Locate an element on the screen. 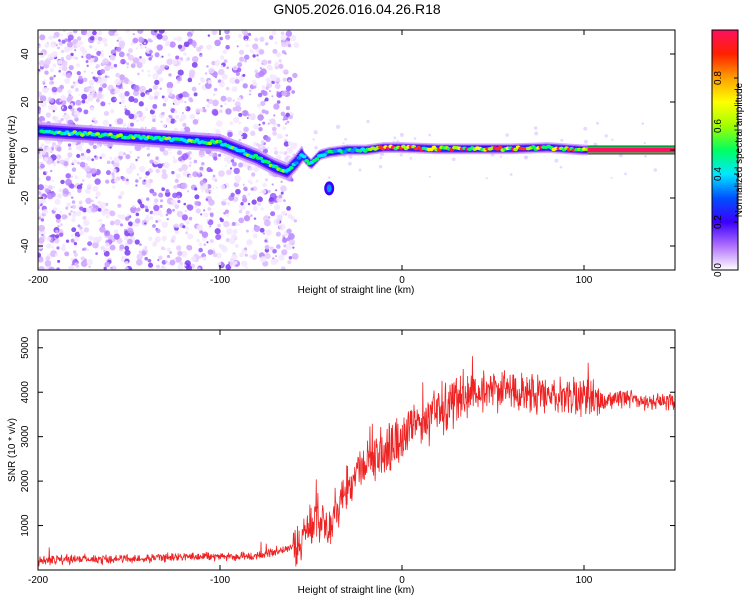 The width and height of the screenshot is (750, 600). snr-y-tick-label: 2000 is located at coordinates (25, 481).